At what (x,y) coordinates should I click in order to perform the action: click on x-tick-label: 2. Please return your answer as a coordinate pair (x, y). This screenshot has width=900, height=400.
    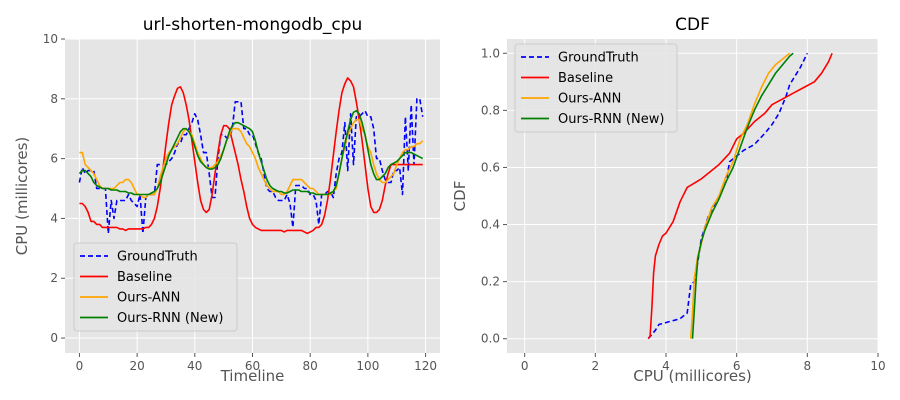
    Looking at the image, I should click on (596, 366).